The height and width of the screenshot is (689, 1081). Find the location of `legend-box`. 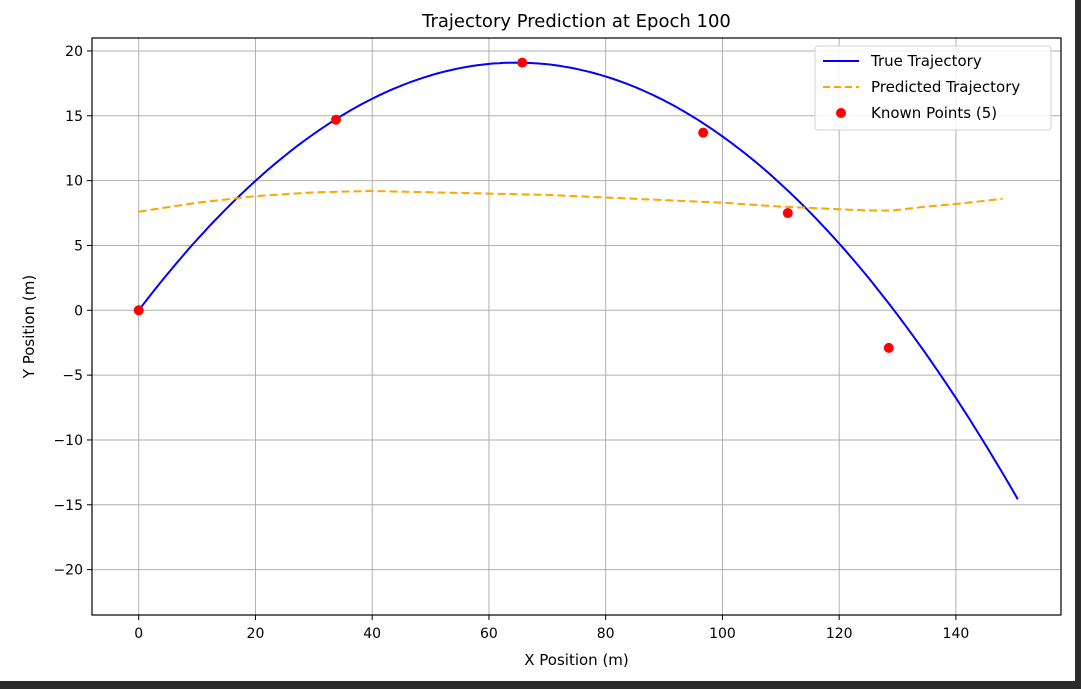

legend-box is located at coordinates (933, 88).